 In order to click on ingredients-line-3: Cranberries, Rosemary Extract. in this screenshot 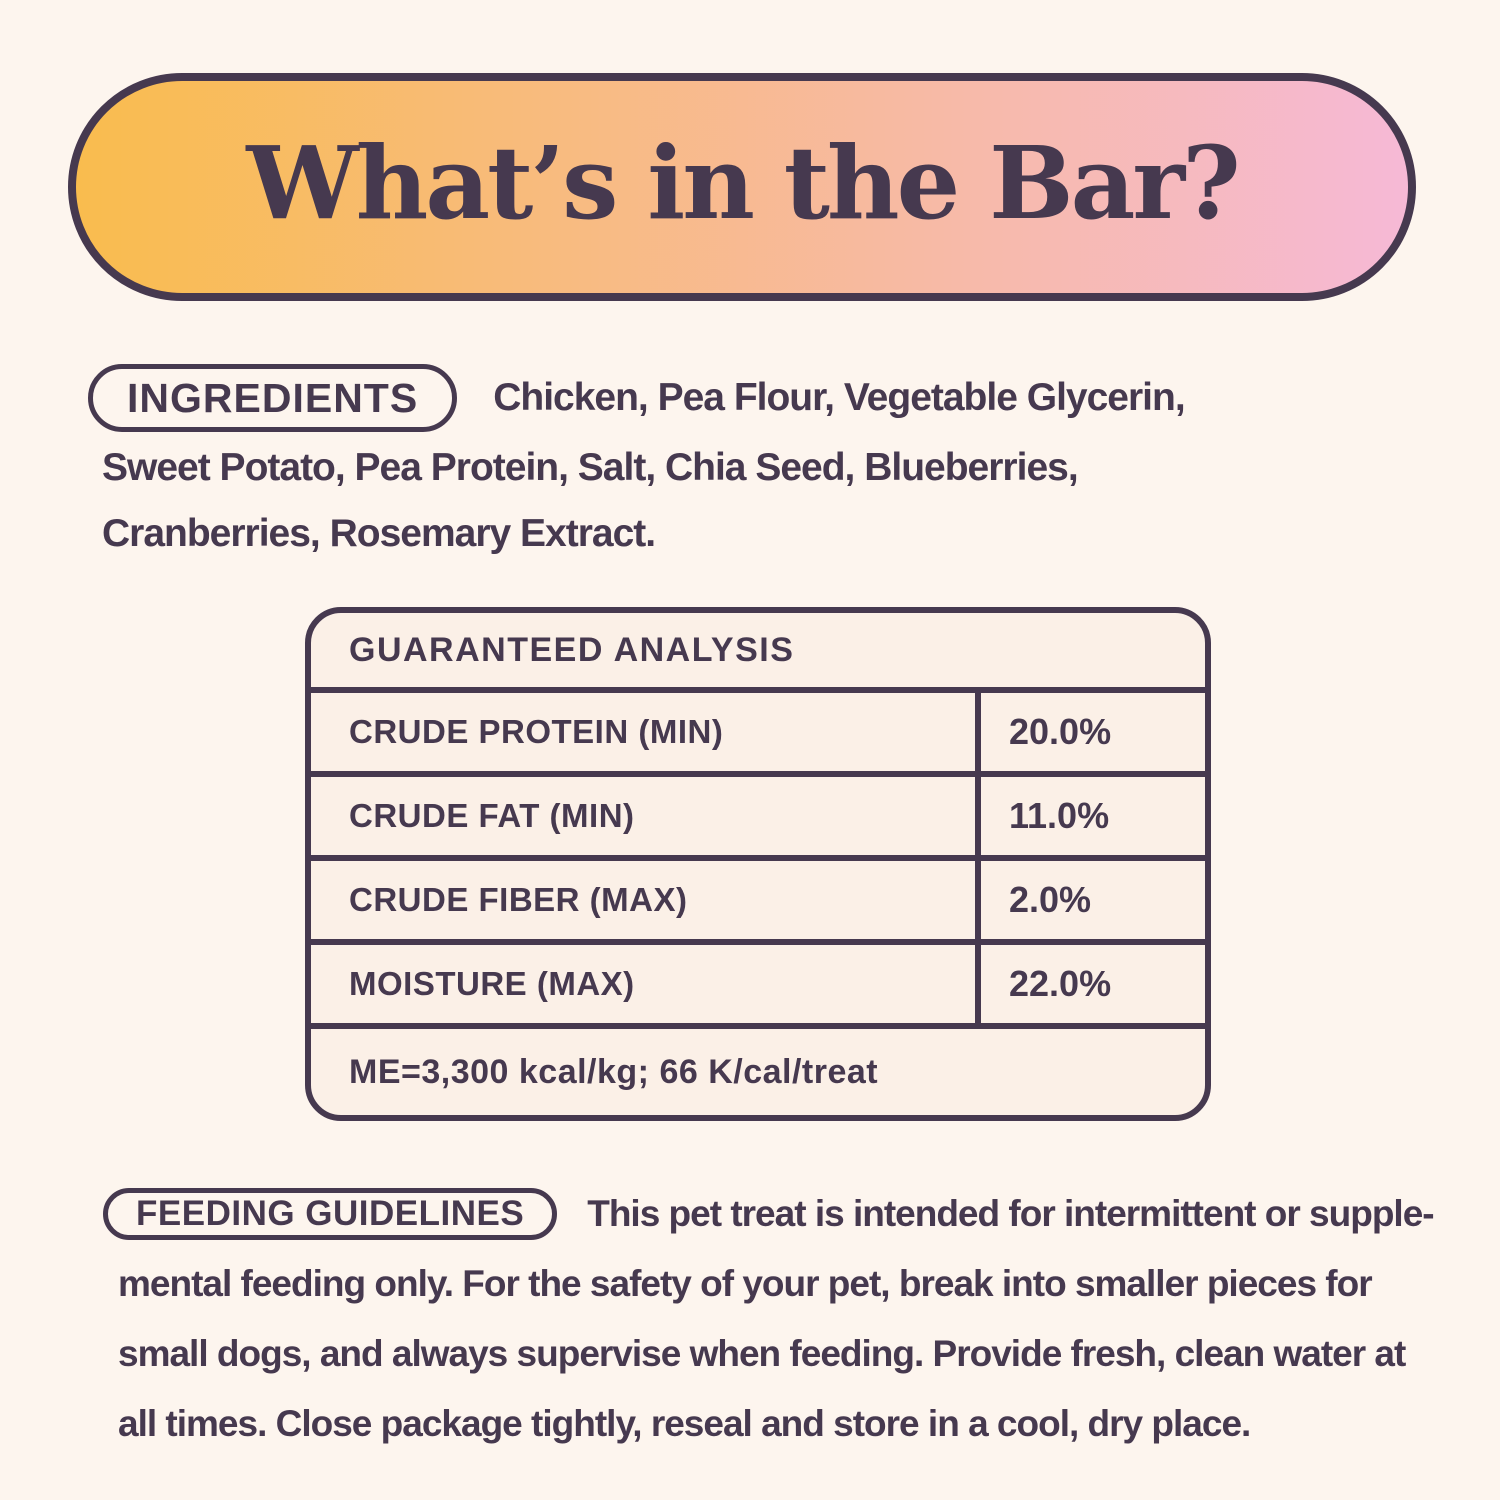, I will do `click(379, 533)`.